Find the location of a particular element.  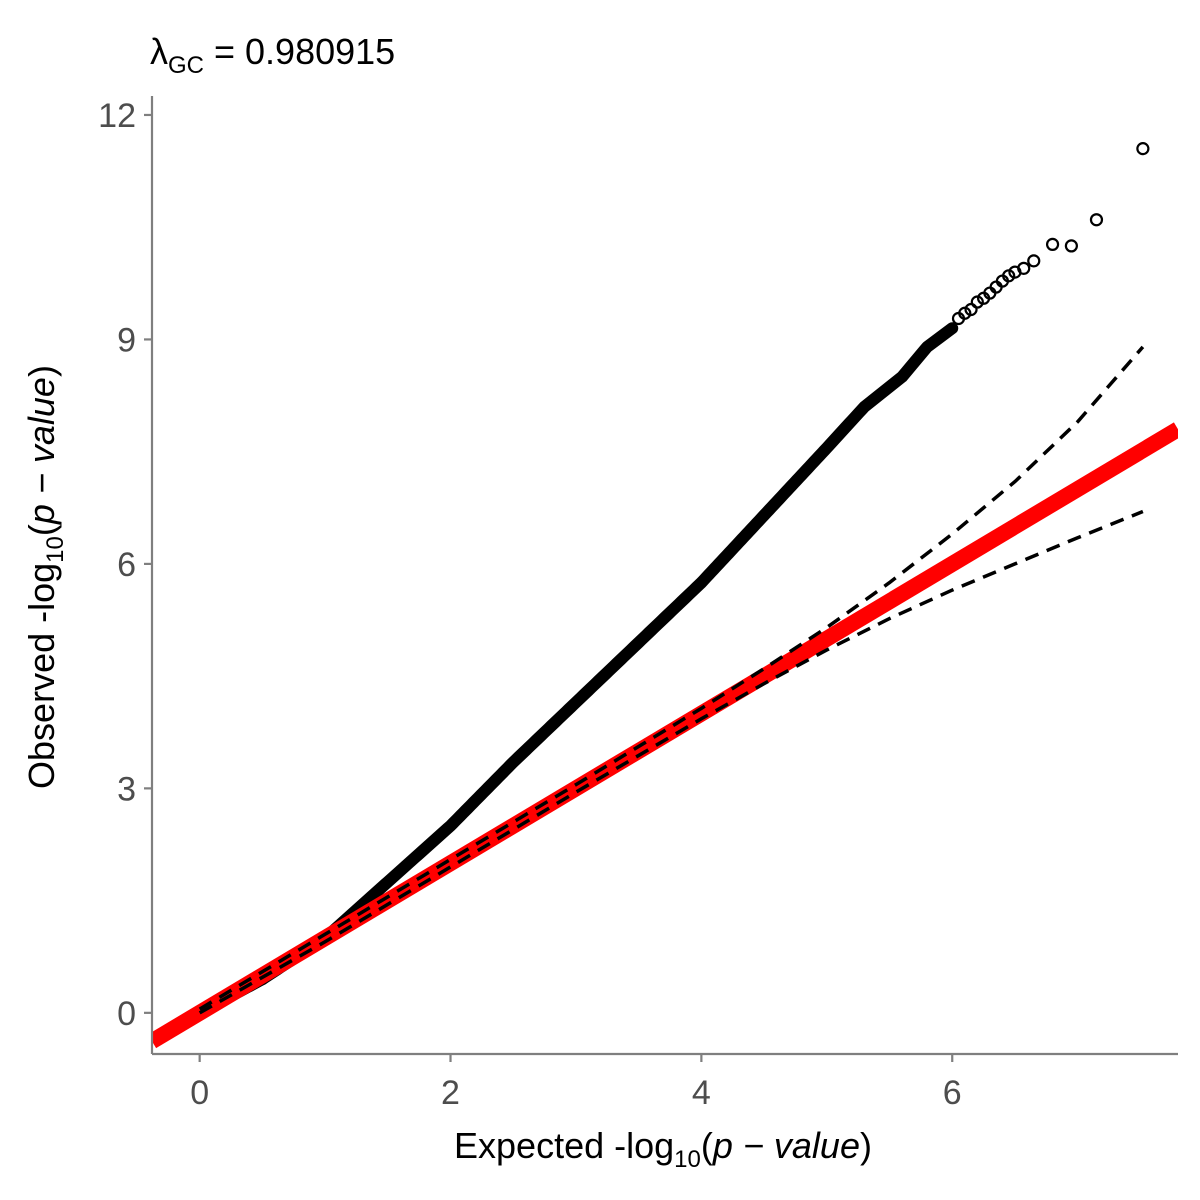

outlier-points-layer is located at coordinates (1050, 234).